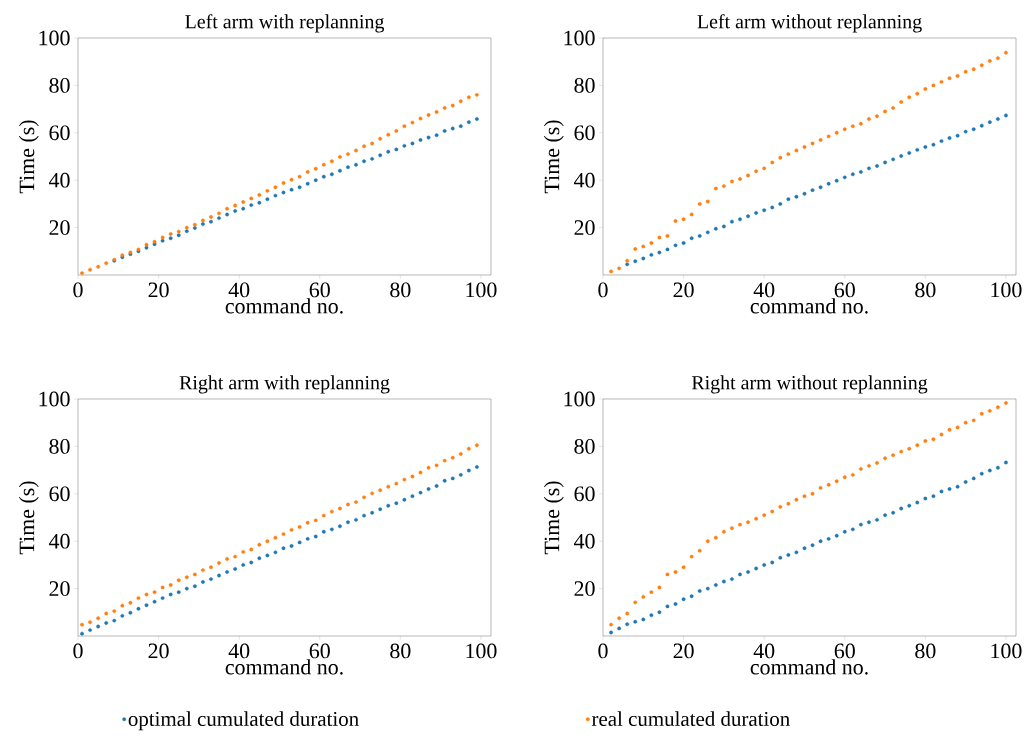 This screenshot has width=1029, height=739. I want to click on legend-label: optimal cumulated duration, so click(243, 721).